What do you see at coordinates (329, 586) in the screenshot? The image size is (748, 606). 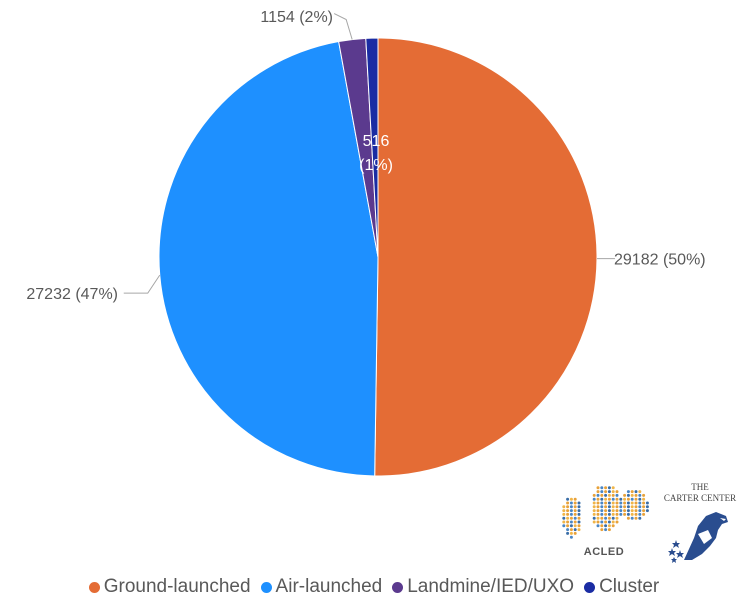 I see `legend-label-air-launched: Air-launched` at bounding box center [329, 586].